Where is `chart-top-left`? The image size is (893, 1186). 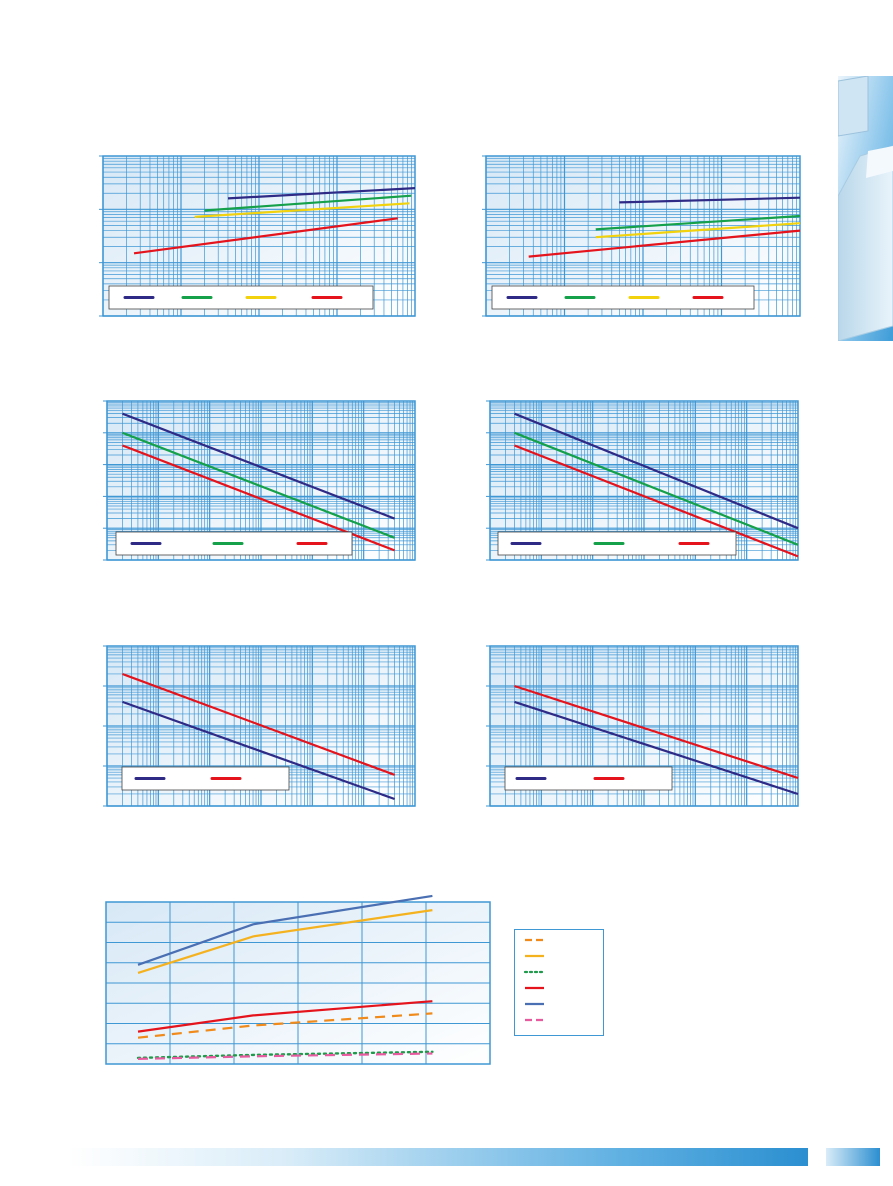
chart-top-left is located at coordinates (257, 236).